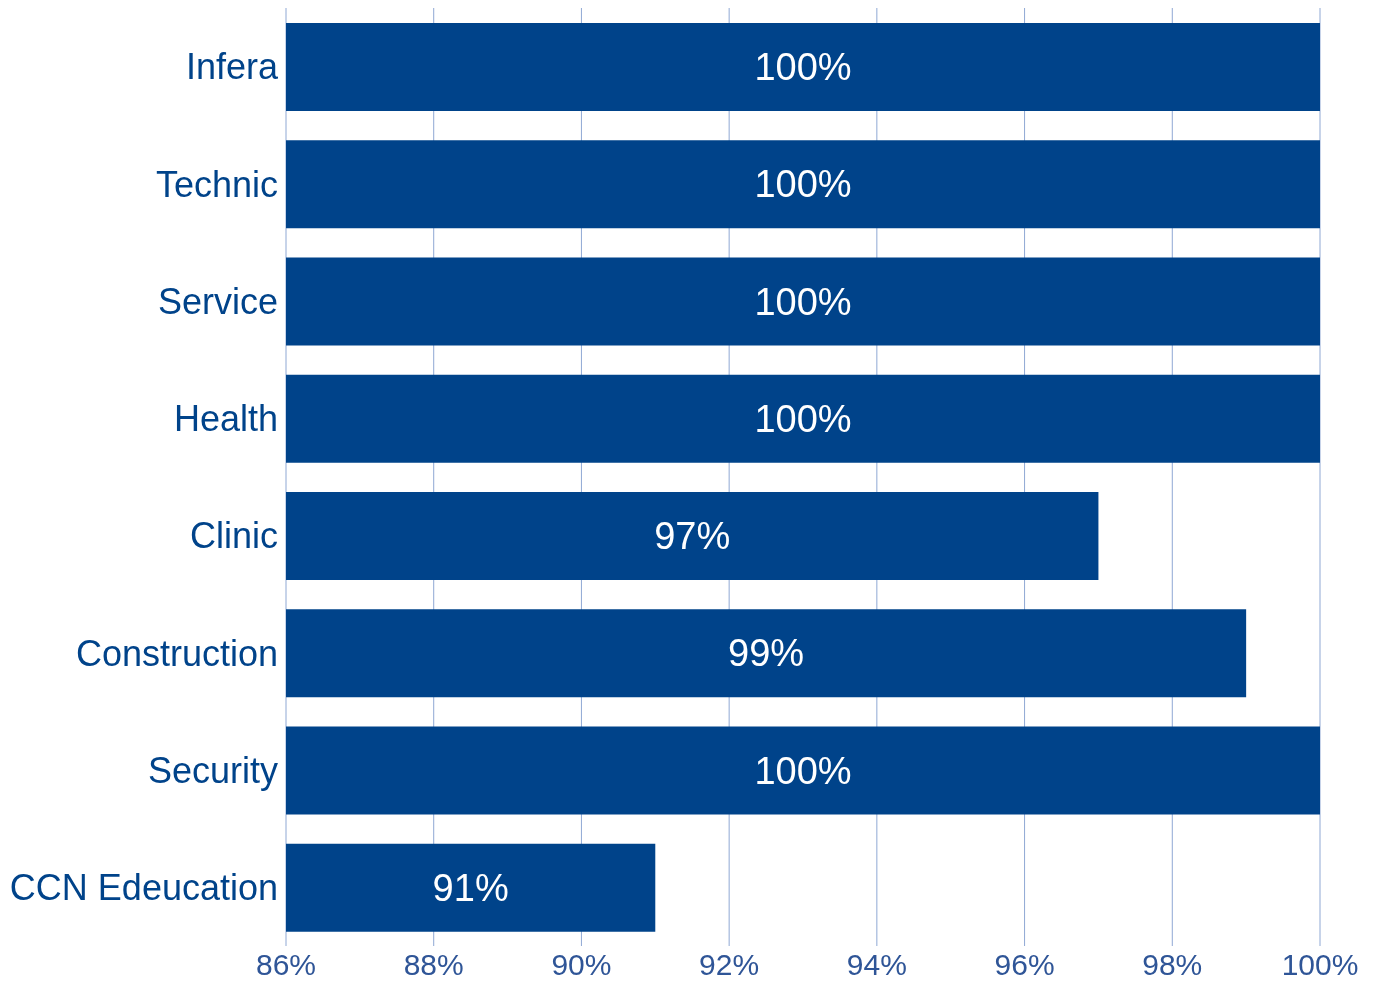 Image resolution: width=1373 pixels, height=1004 pixels. I want to click on x-tick-label: 100%, so click(1320, 965).